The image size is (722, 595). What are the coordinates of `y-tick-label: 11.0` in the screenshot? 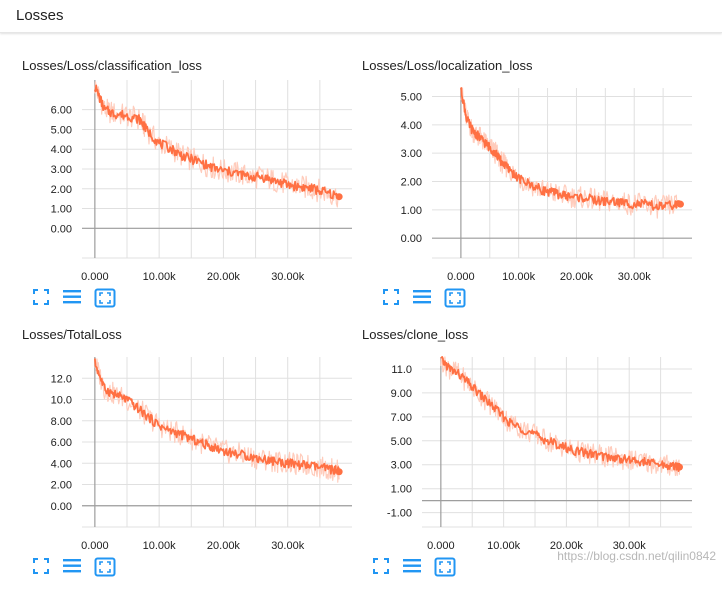 It's located at (401, 370).